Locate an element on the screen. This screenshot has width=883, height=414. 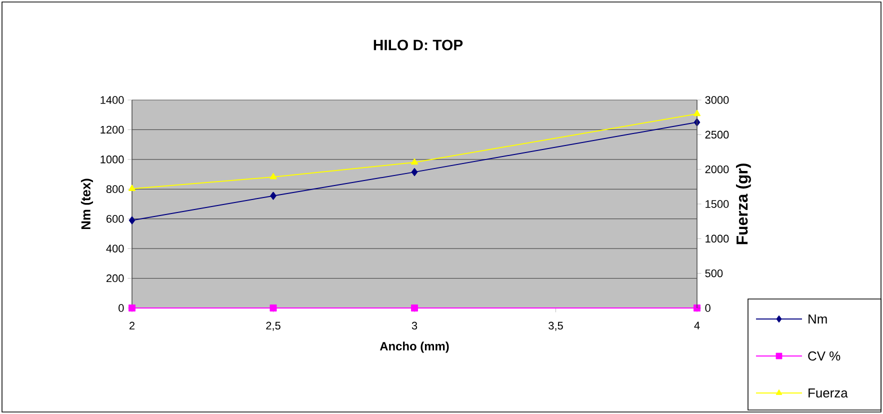
legend-label: Fuerza is located at coordinates (828, 393).